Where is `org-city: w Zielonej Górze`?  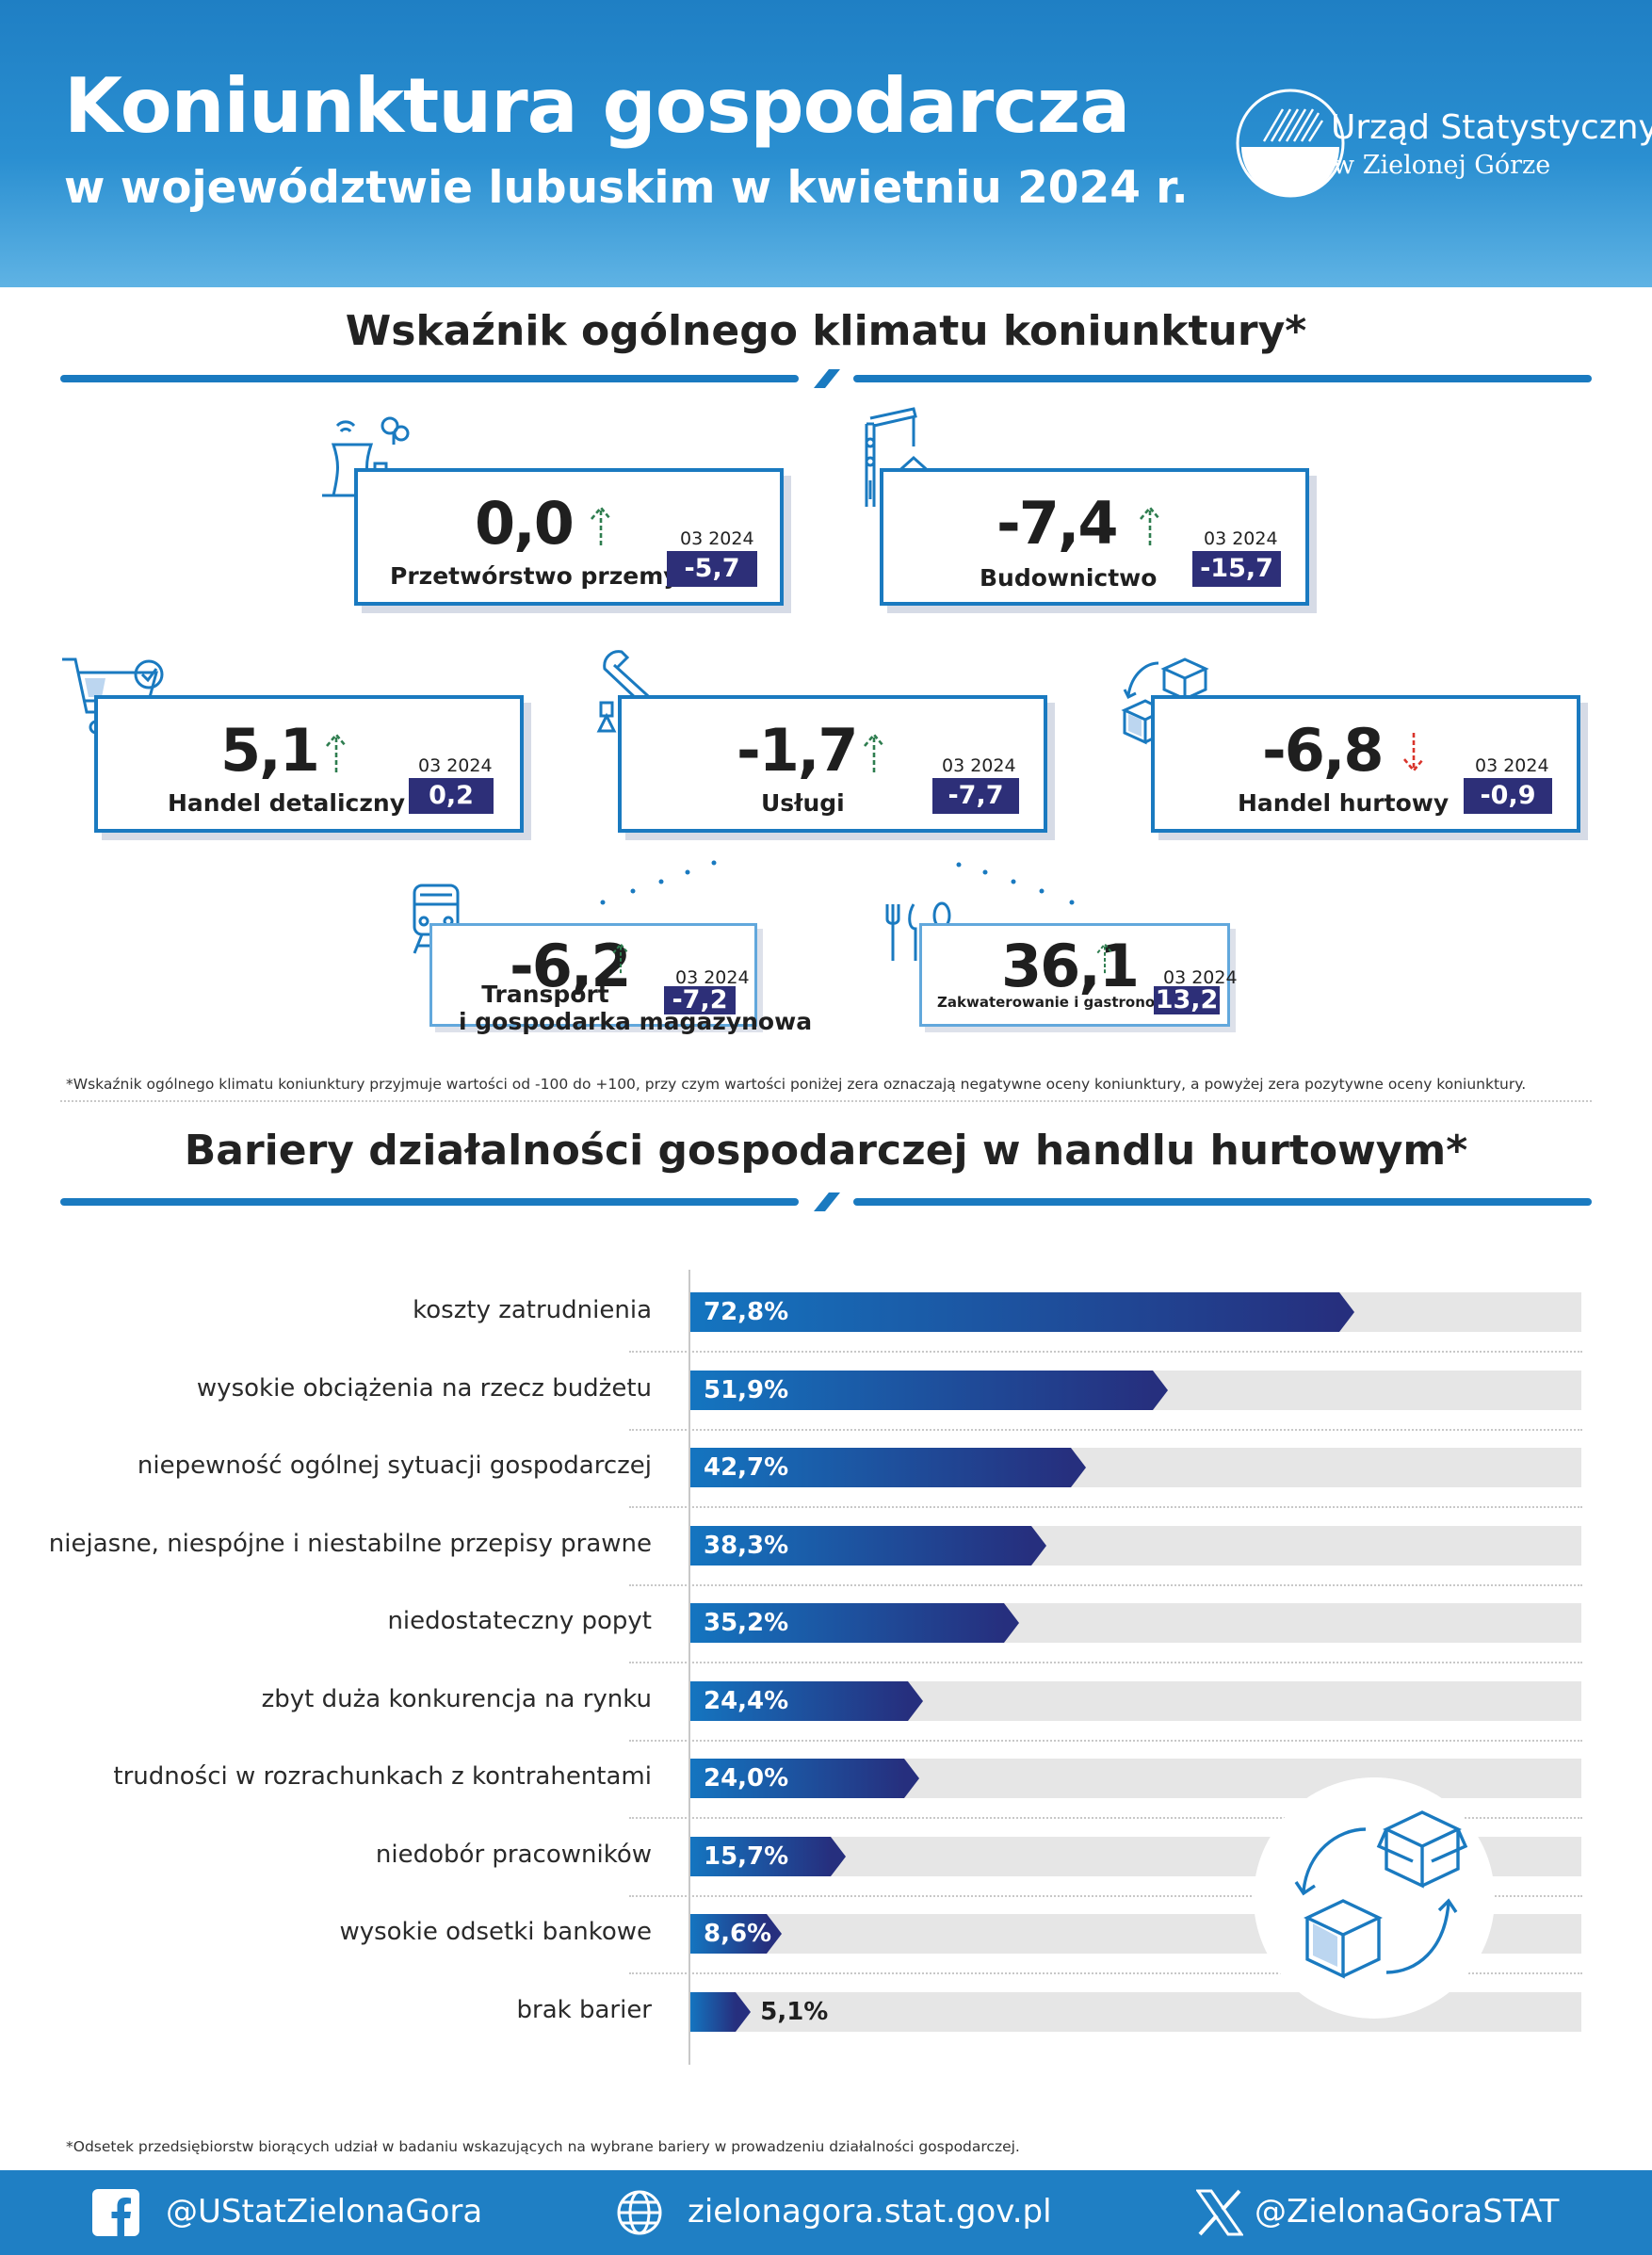
org-city: w Zielonej Górze is located at coordinates (1442, 165).